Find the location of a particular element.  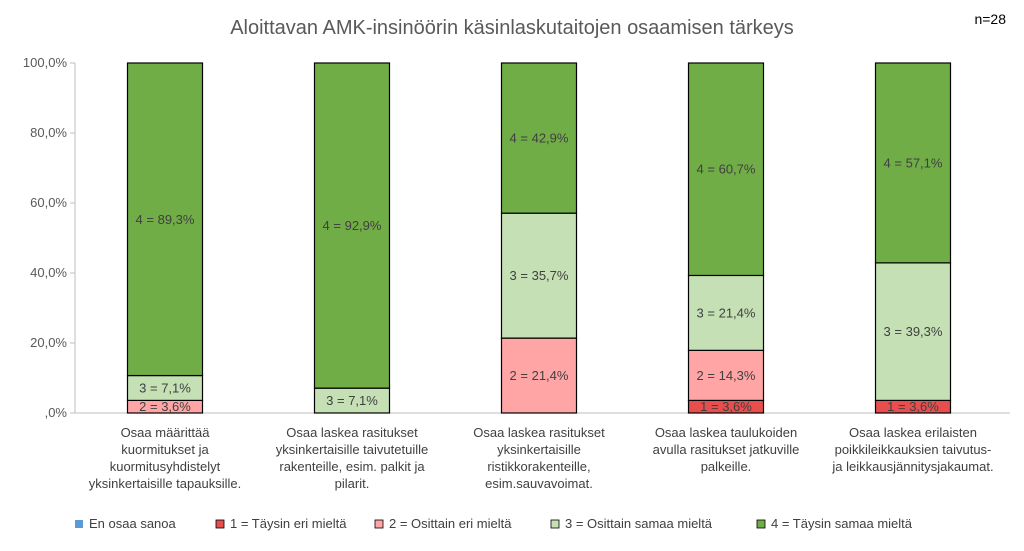

category-label: Osaa laskea taulukoiden is located at coordinates (726, 432).